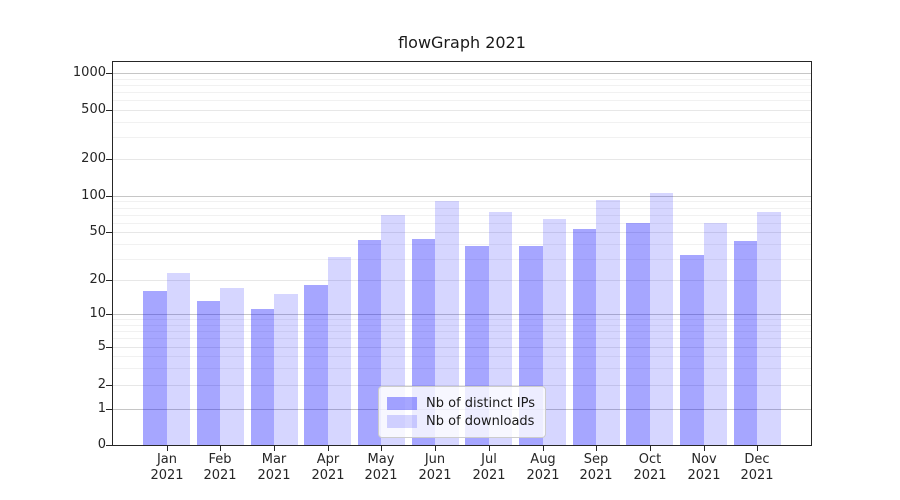  What do you see at coordinates (328, 448) in the screenshot?
I see `x-tick-mark-apr` at bounding box center [328, 448].